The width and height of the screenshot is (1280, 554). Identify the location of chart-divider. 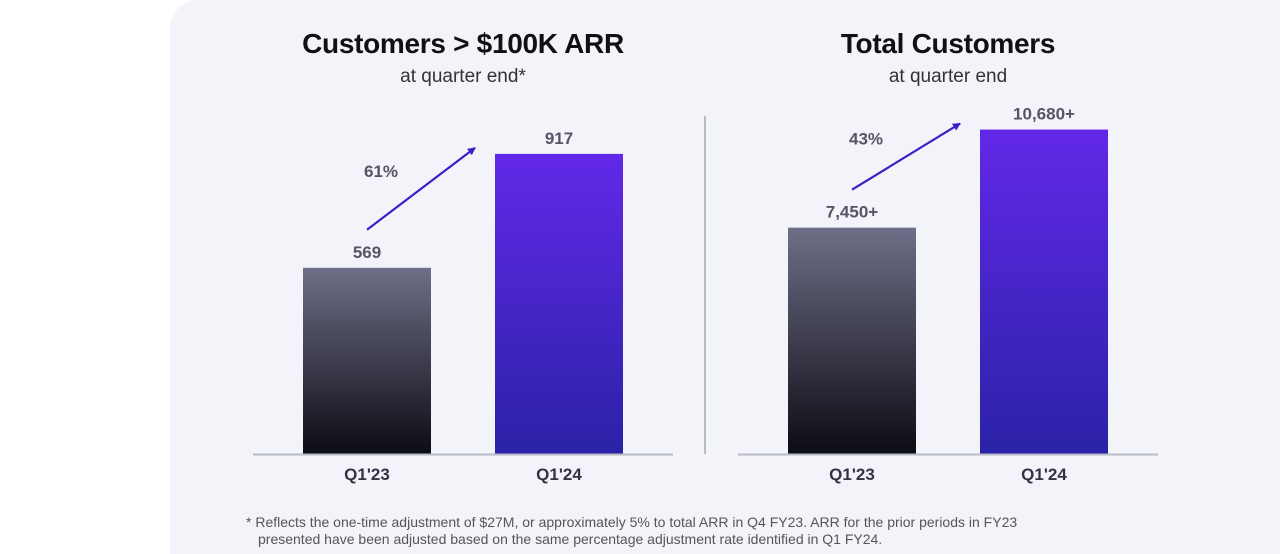
(705, 285).